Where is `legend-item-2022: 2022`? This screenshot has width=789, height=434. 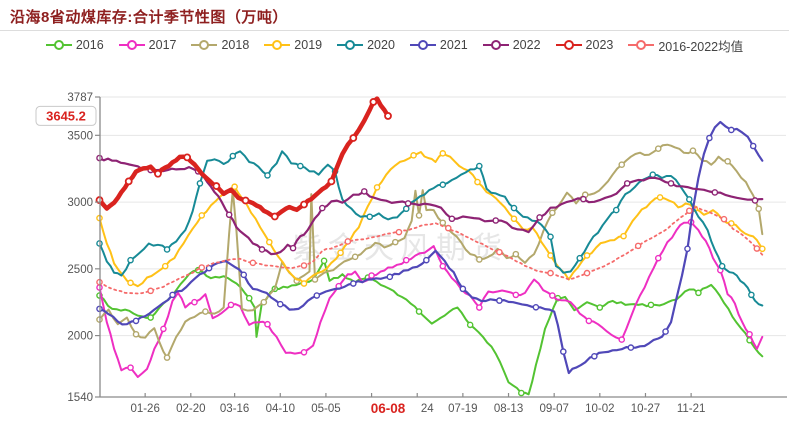 legend-item-2022: 2022 is located at coordinates (511, 45).